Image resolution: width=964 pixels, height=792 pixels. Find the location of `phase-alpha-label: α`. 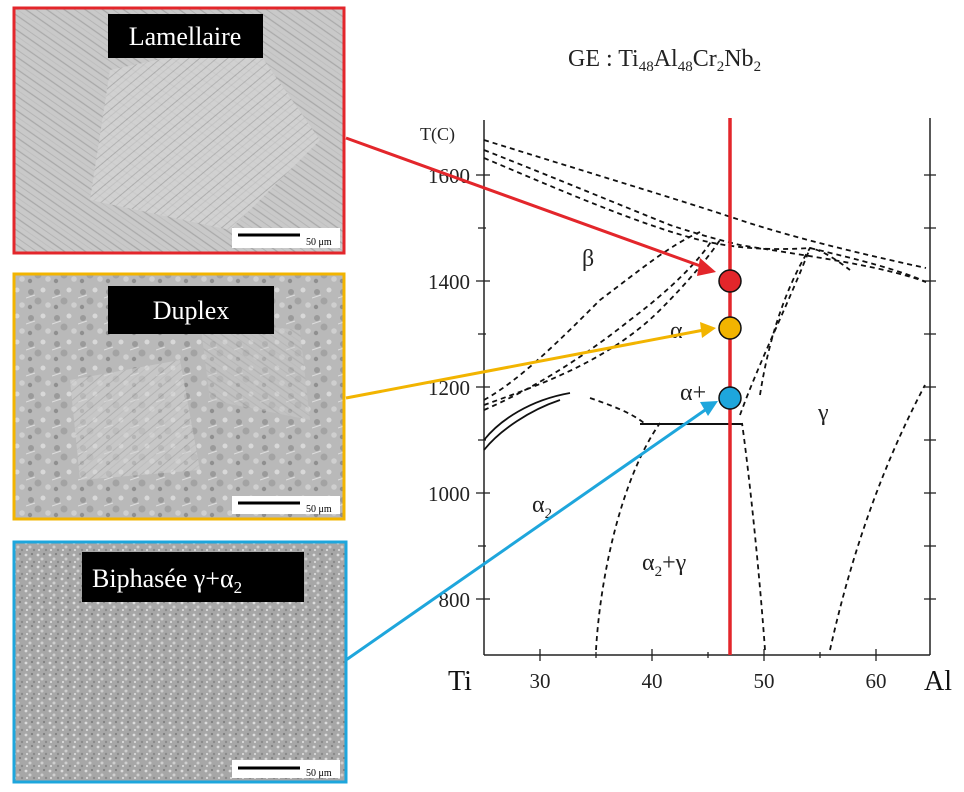

phase-alpha-label: α is located at coordinates (676, 331).